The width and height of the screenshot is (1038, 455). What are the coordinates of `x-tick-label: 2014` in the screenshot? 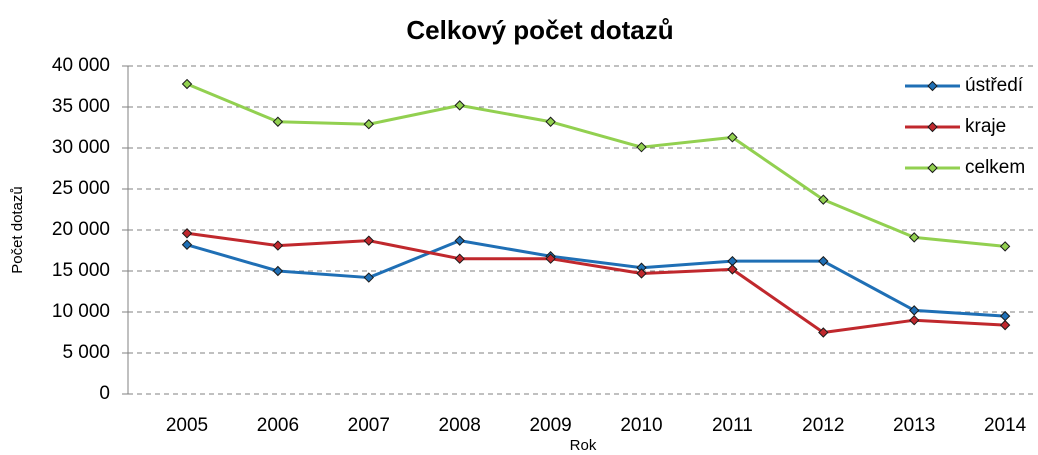 It's located at (1005, 425).